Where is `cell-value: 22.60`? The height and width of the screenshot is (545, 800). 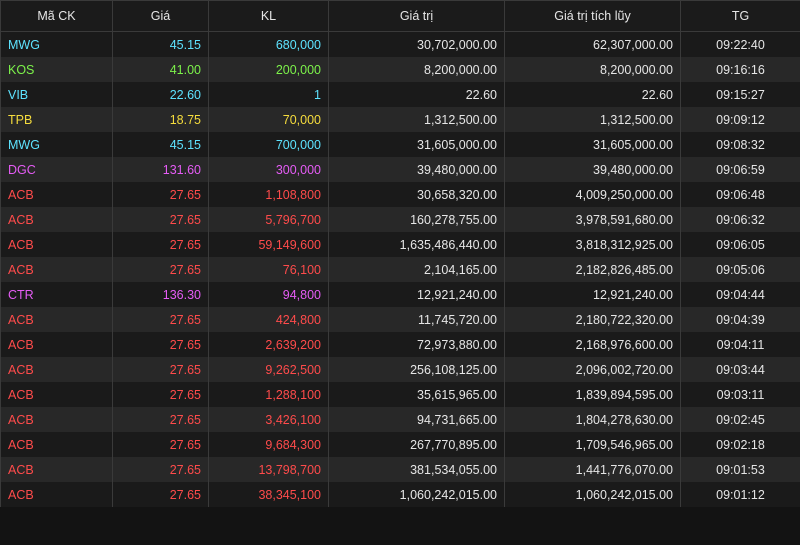 cell-value: 22.60 is located at coordinates (416, 94).